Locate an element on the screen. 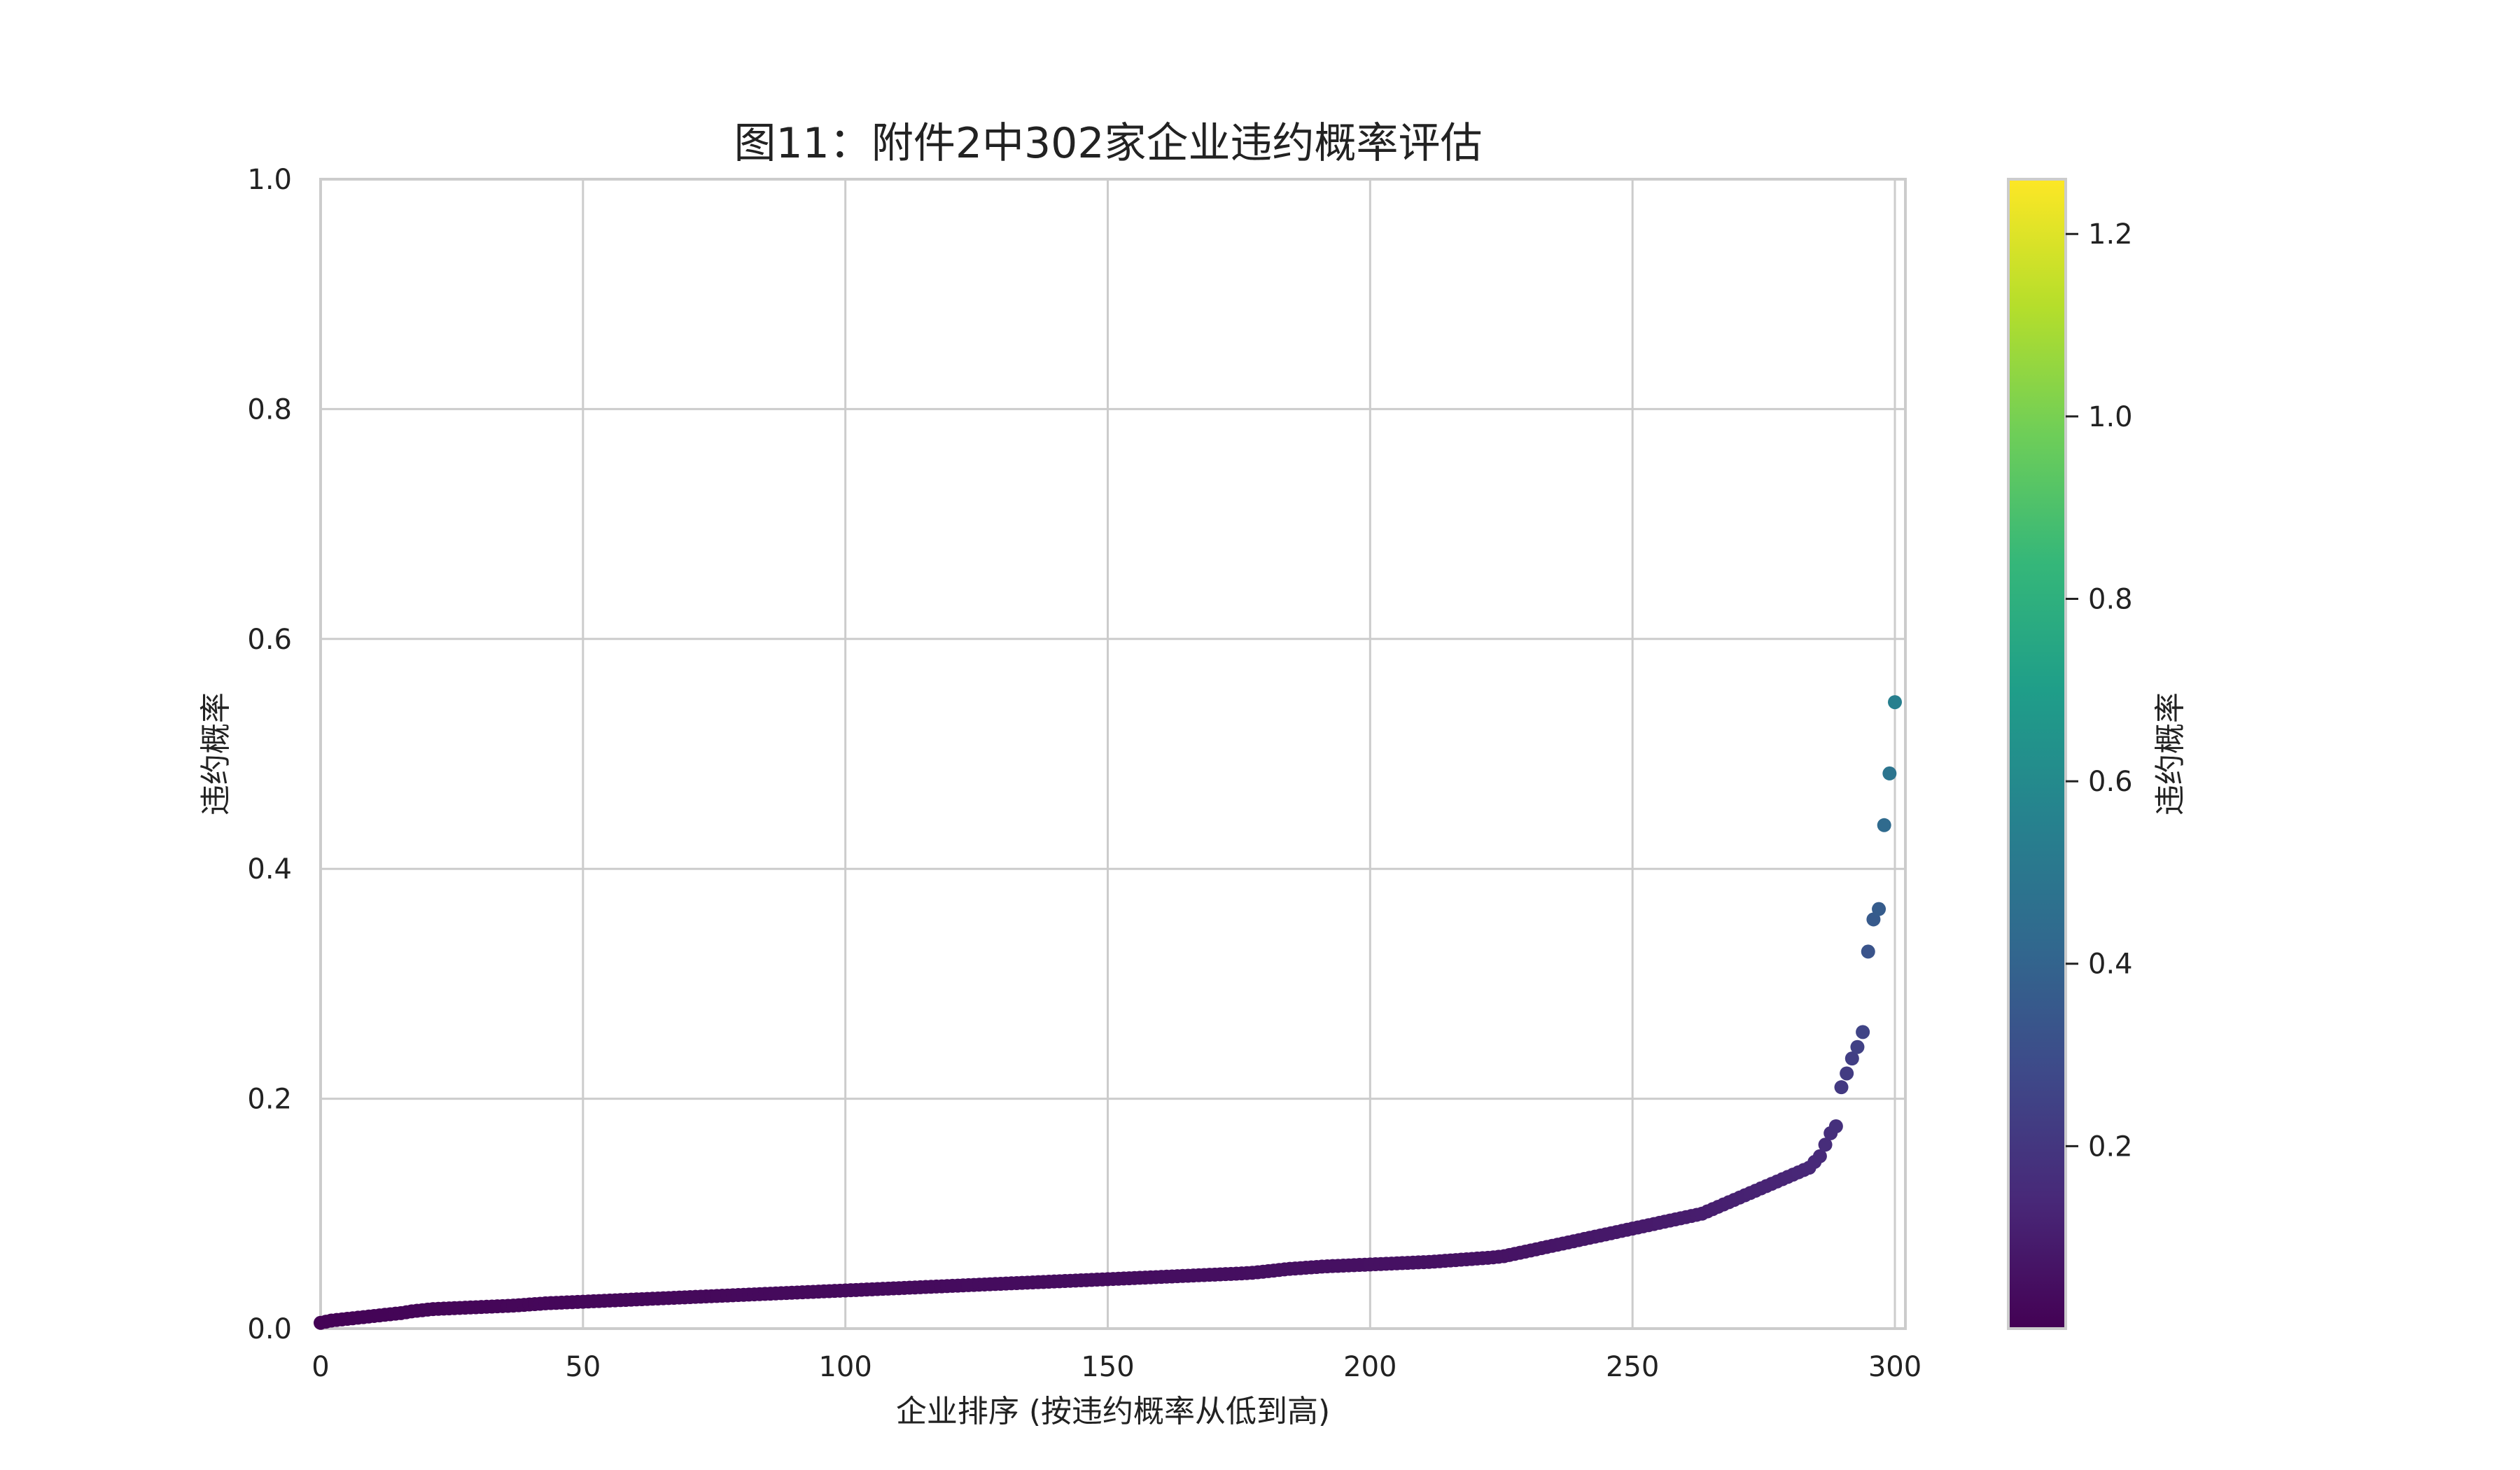 The image size is (2520, 1470). y-tick-label: 0.2 is located at coordinates (269, 1100).